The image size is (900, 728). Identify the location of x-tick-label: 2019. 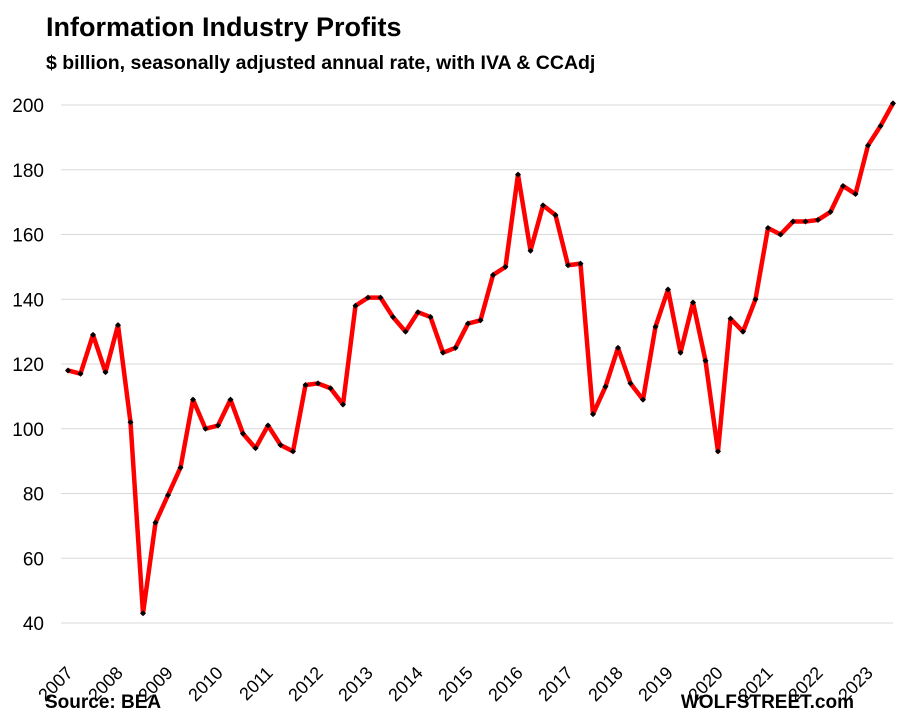
(655, 684).